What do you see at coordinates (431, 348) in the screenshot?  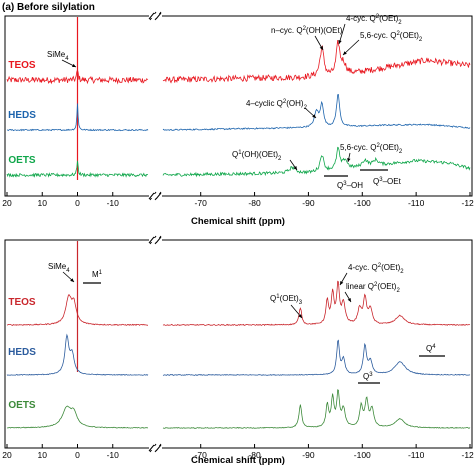 I see `peak-annotation: Q4` at bounding box center [431, 348].